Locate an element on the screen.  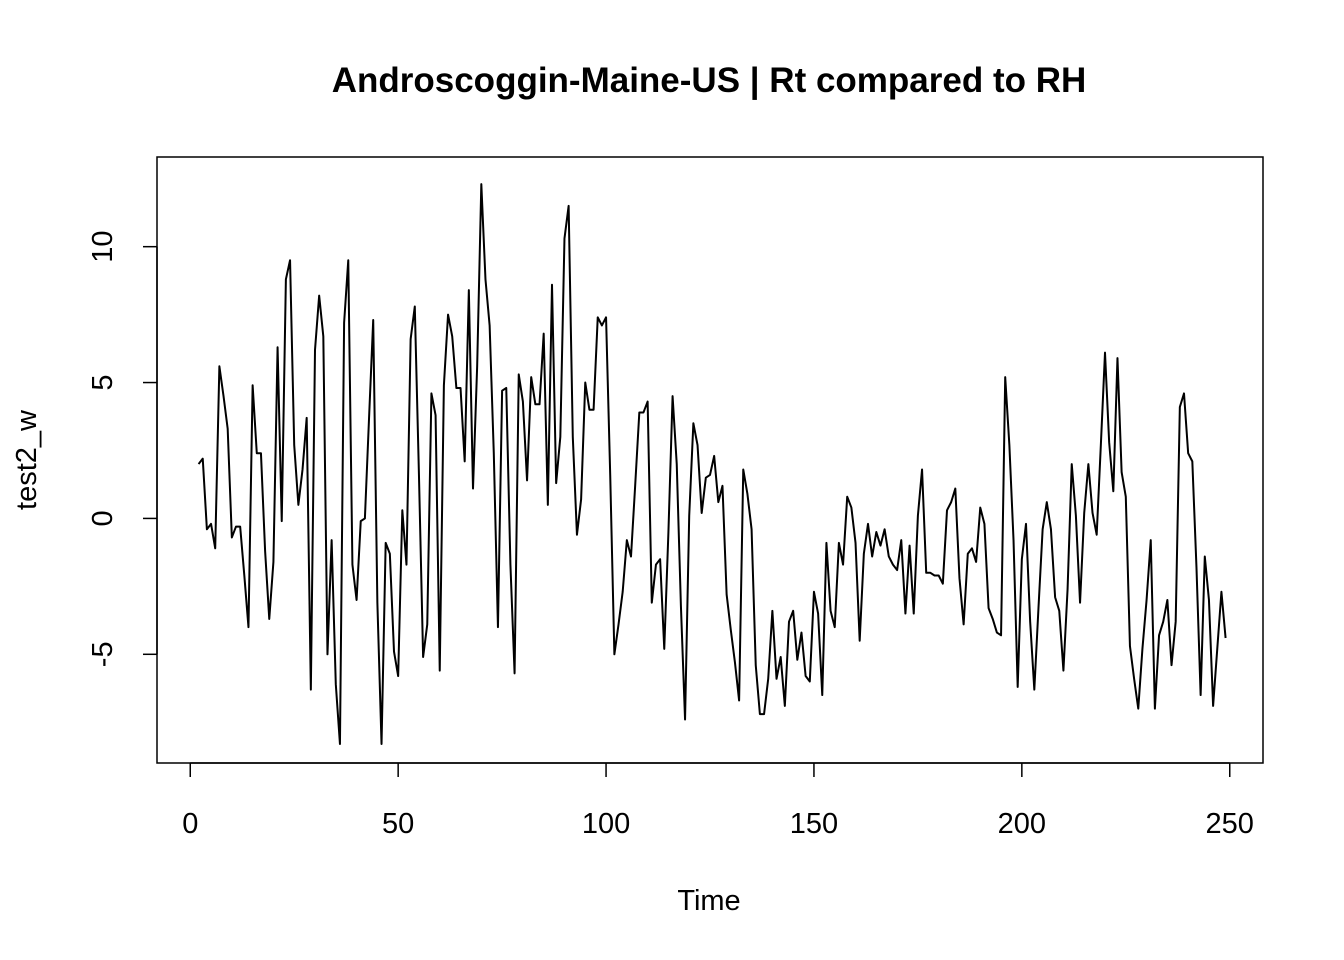
y-axis: -5 0 5 10 is located at coordinates (122, 449).